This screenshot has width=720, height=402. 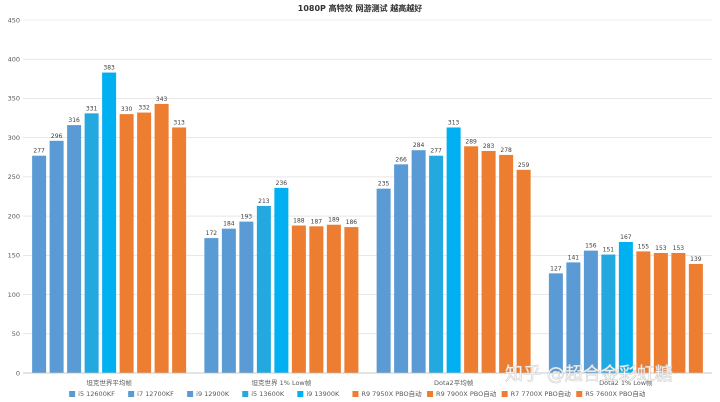 What do you see at coordinates (14, 60) in the screenshot?
I see `y-tick-label: 400` at bounding box center [14, 60].